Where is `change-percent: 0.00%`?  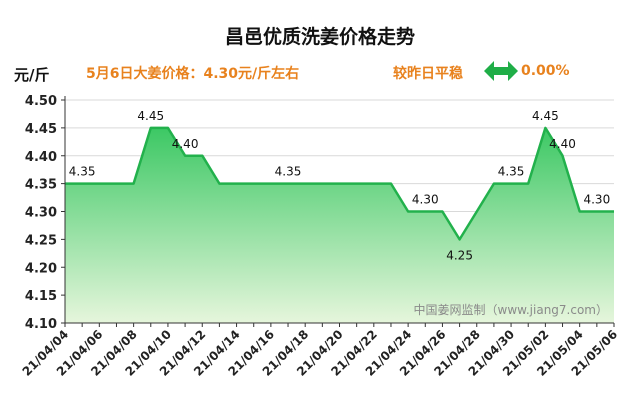
change-percent: 0.00% is located at coordinates (545, 71).